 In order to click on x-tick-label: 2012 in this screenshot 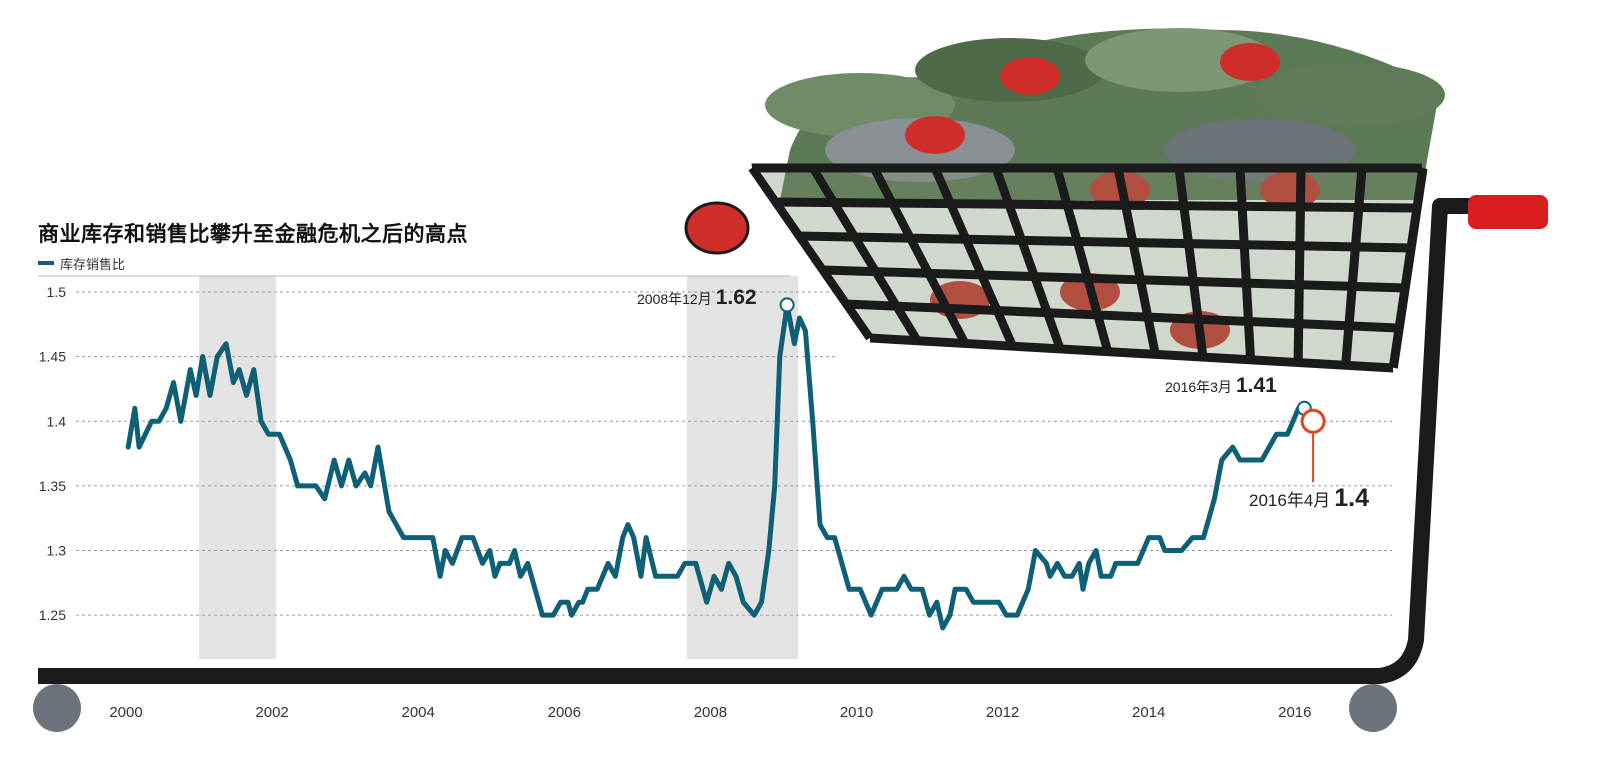, I will do `click(1002, 712)`.